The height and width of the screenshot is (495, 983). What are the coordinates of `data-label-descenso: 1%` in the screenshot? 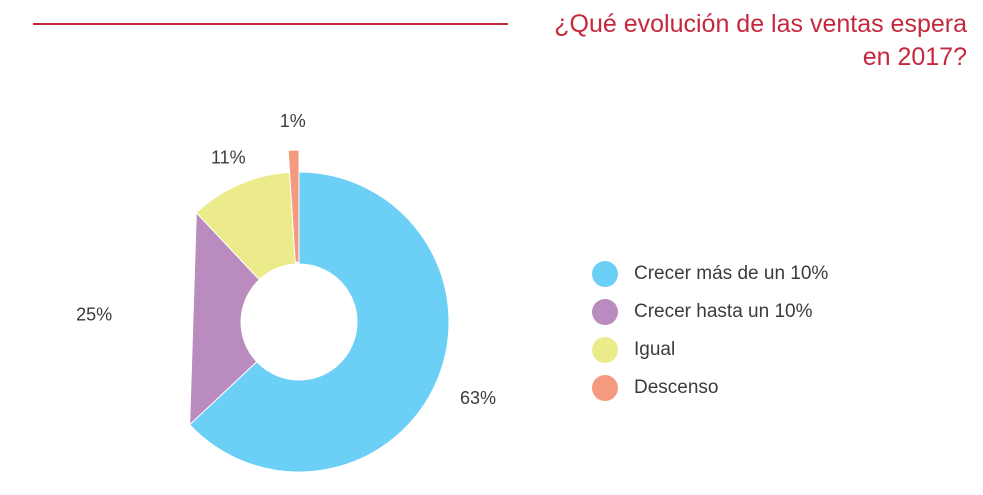 It's located at (293, 121).